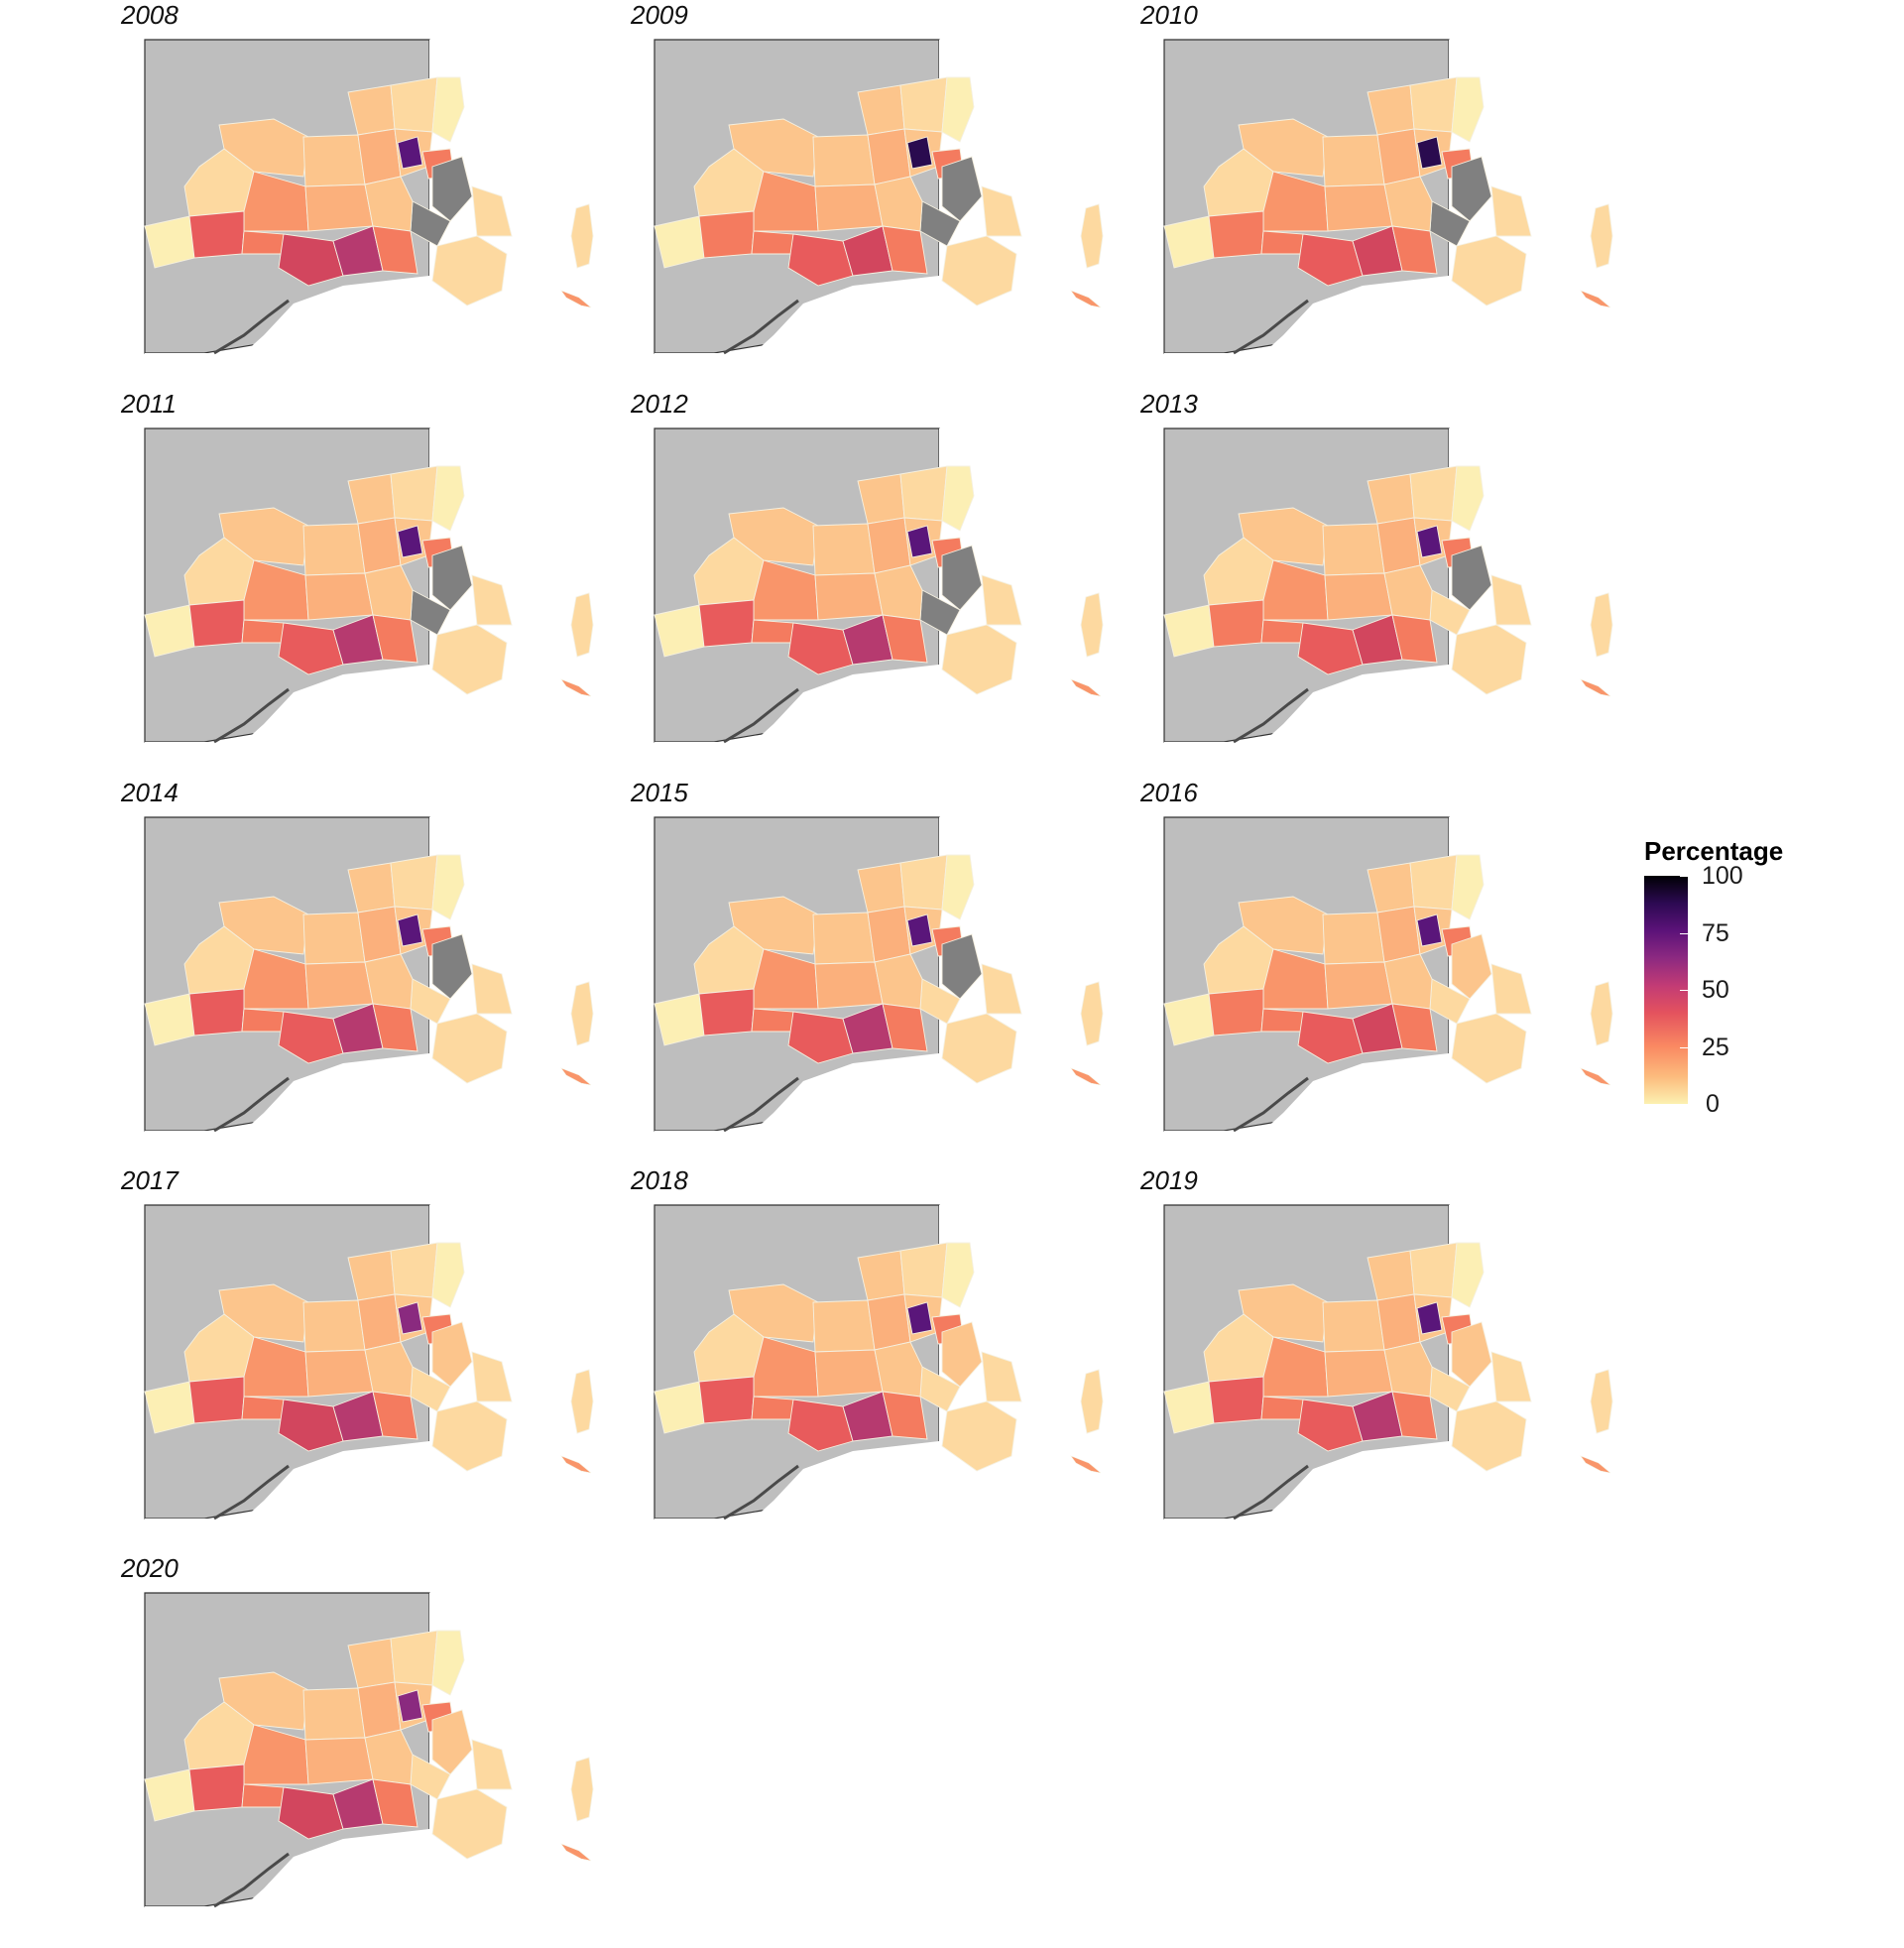 Image resolution: width=1904 pixels, height=1948 pixels. I want to click on map-panel: 2016, so click(1378, 968).